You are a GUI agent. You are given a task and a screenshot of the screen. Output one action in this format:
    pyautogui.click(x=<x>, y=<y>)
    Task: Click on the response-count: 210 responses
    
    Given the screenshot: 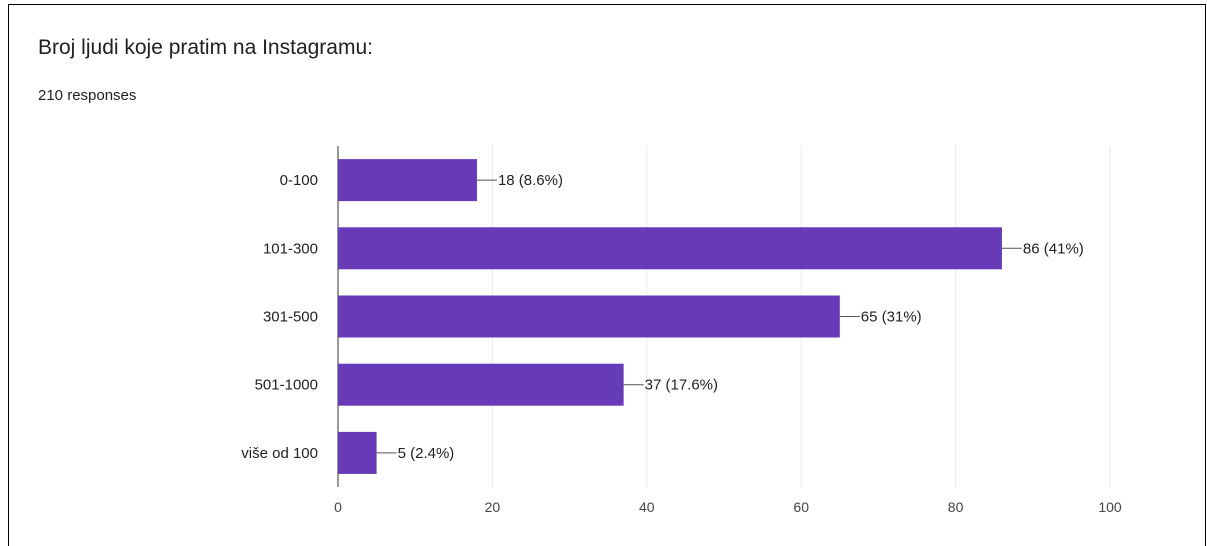 What is the action you would take?
    pyautogui.click(x=87, y=95)
    